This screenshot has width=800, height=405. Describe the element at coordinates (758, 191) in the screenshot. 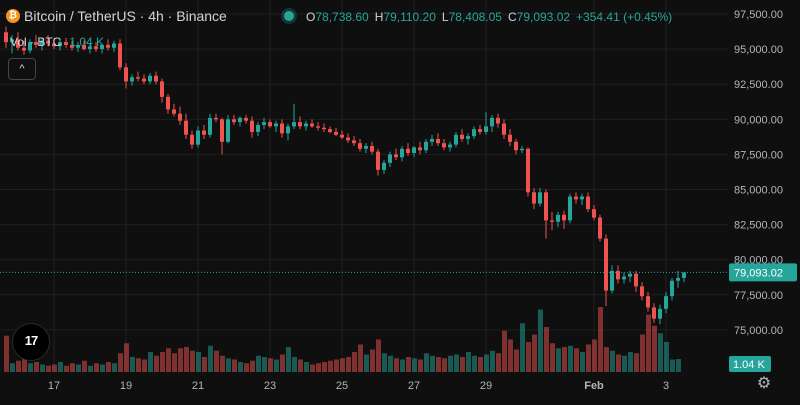

I see `y-tick-label: 85,000.00` at that location.